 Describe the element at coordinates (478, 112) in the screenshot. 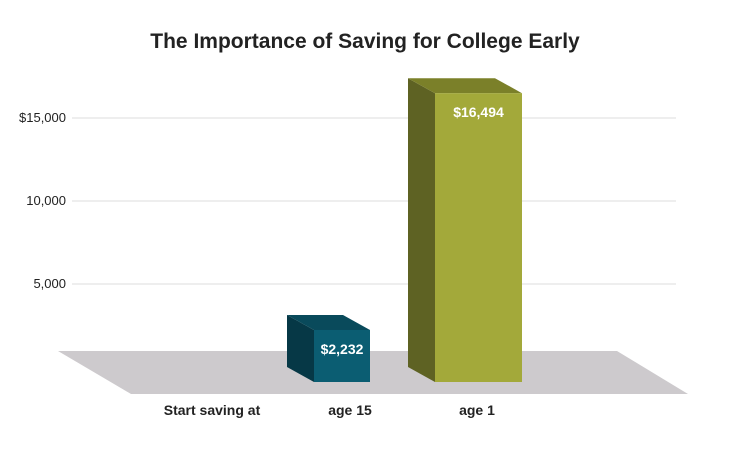

I see `data-label: $16,494` at that location.